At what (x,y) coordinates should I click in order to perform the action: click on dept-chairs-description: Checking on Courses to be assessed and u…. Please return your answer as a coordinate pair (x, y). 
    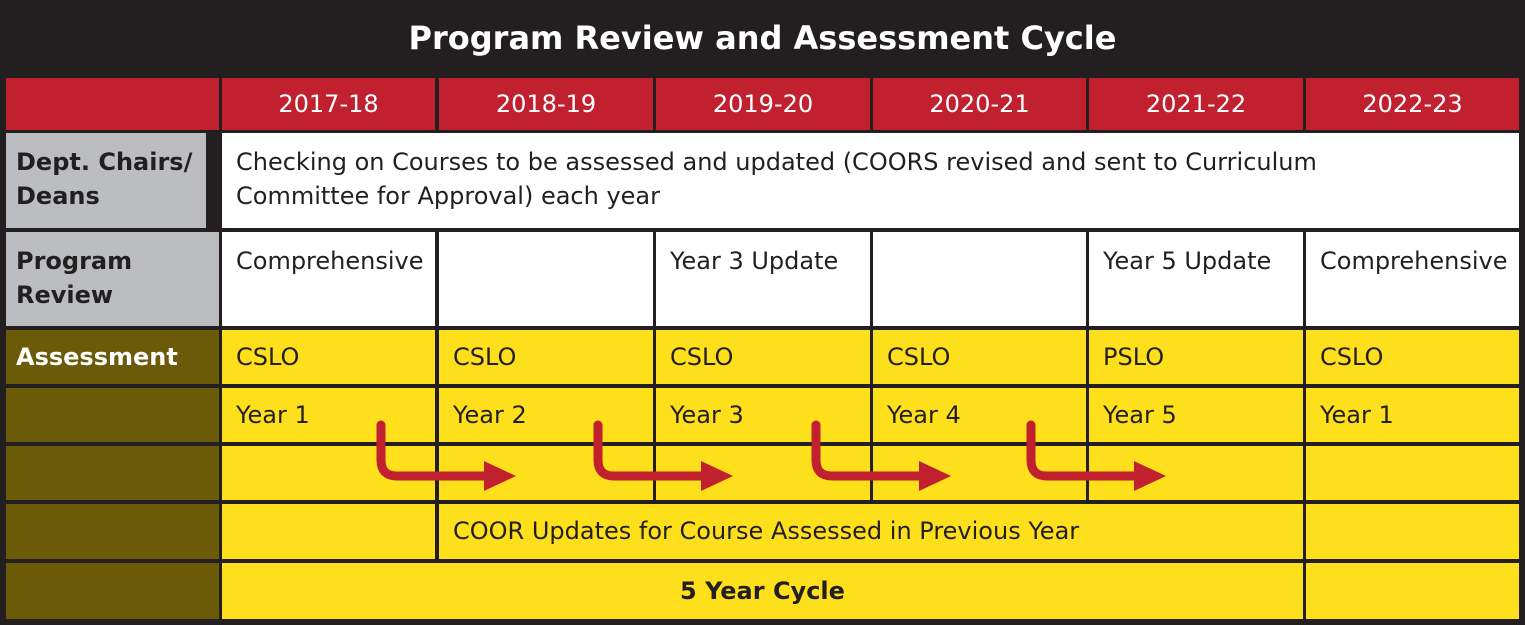
    Looking at the image, I should click on (870, 180).